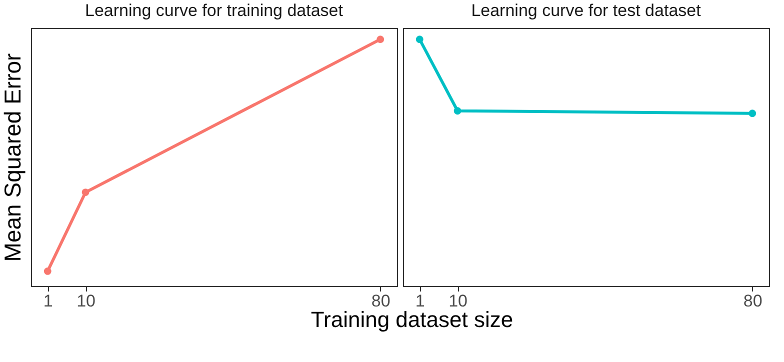 The image size is (784, 362). What do you see at coordinates (48, 301) in the screenshot?
I see `x-tick-label: 1` at bounding box center [48, 301].